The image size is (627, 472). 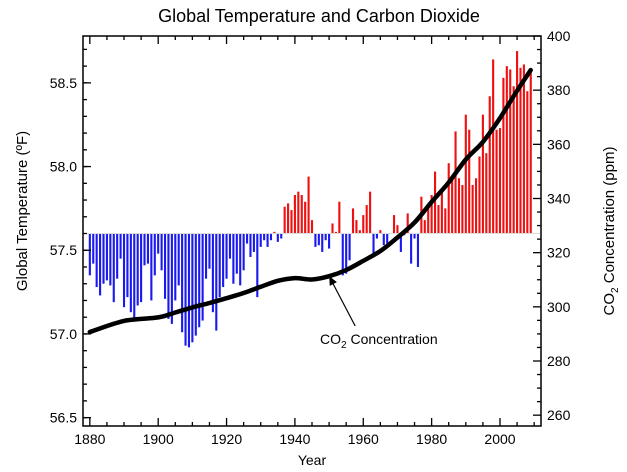 What do you see at coordinates (559, 361) in the screenshot?
I see `y-tick-label-right: 280` at bounding box center [559, 361].